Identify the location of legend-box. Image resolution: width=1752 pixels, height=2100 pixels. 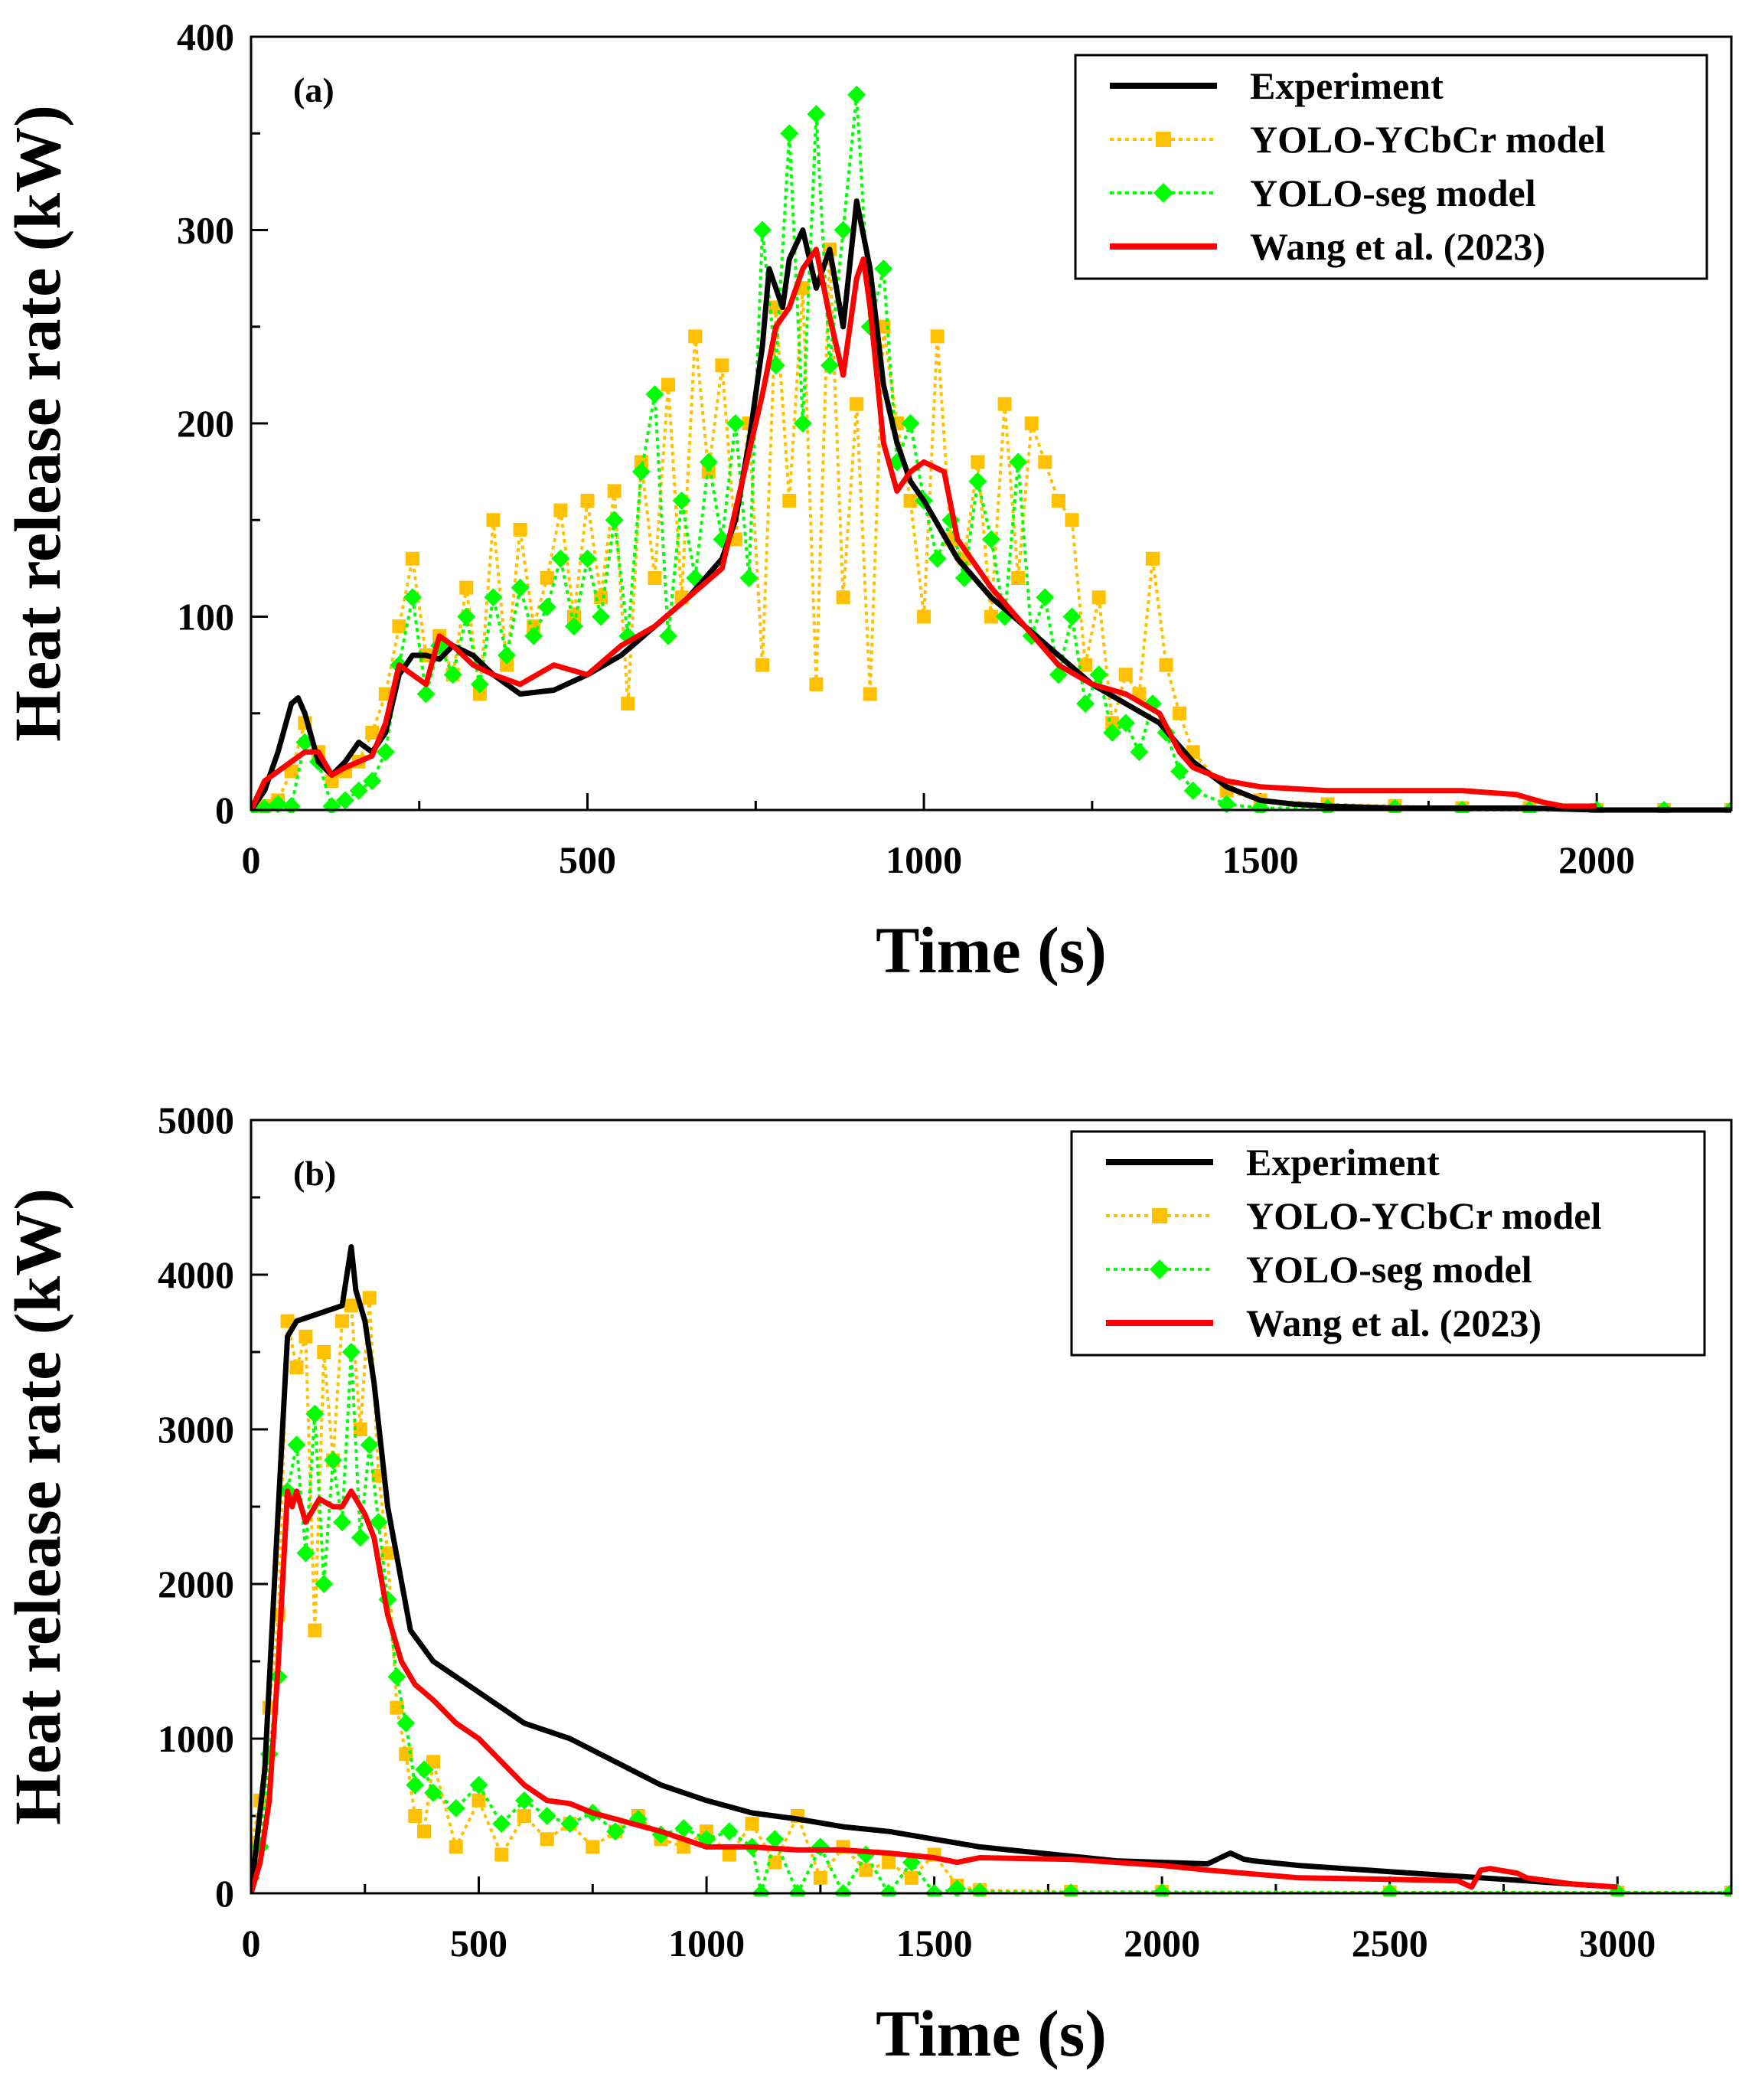
(1388, 1243).